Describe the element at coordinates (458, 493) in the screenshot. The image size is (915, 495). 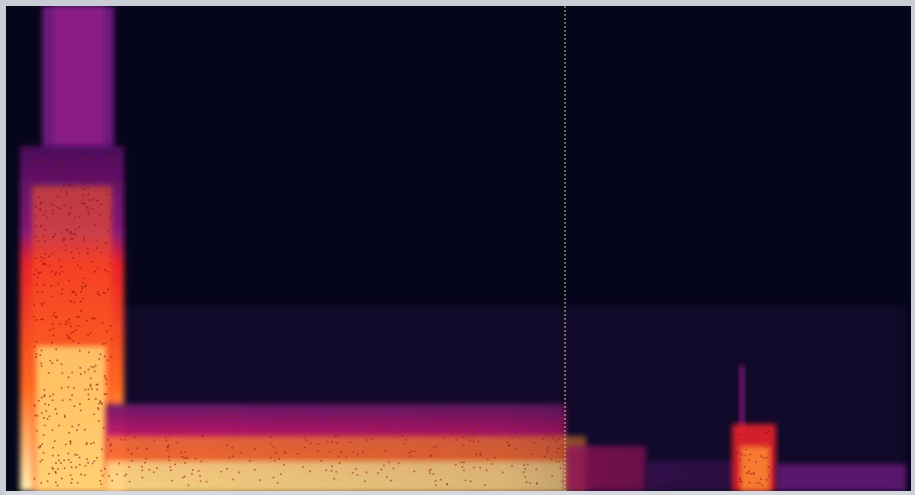
I see `time-ruler` at that location.